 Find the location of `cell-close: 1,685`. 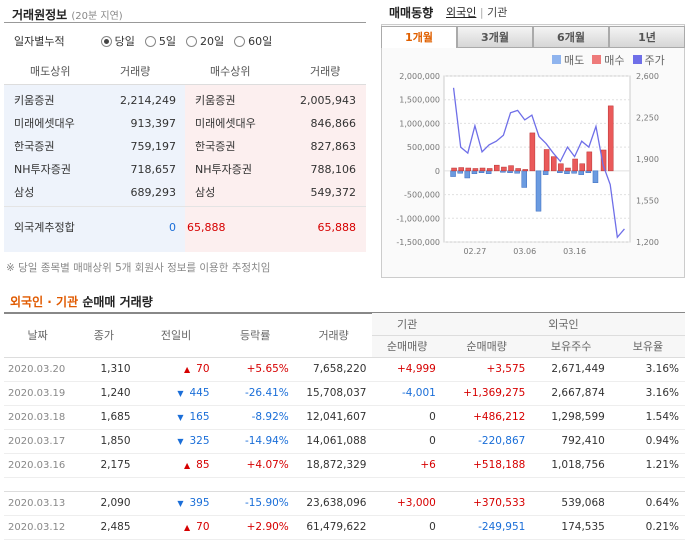

cell-close: 1,685 is located at coordinates (104, 417).